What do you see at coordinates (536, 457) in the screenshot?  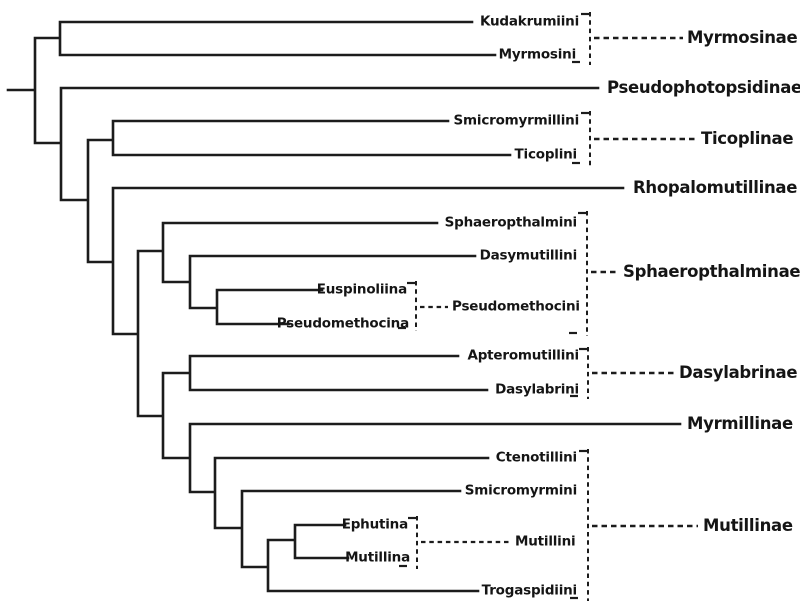 I see `tip-label-ctenotillini: Ctenotillini` at bounding box center [536, 457].